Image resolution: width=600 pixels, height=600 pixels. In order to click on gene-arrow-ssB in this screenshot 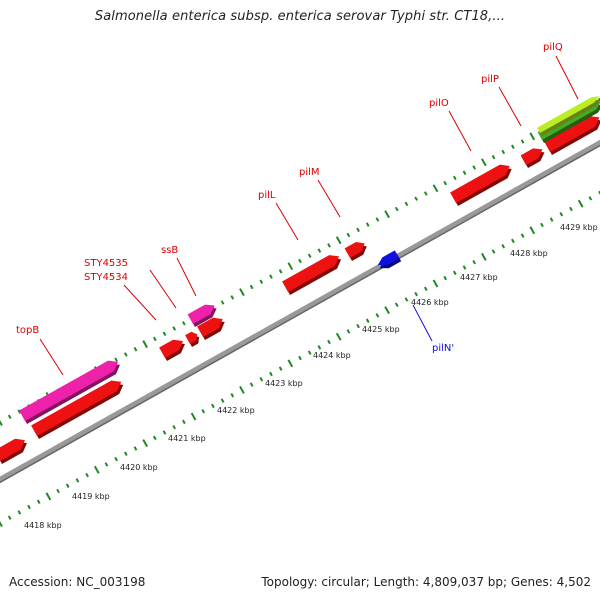, I will do `click(202, 315)`.